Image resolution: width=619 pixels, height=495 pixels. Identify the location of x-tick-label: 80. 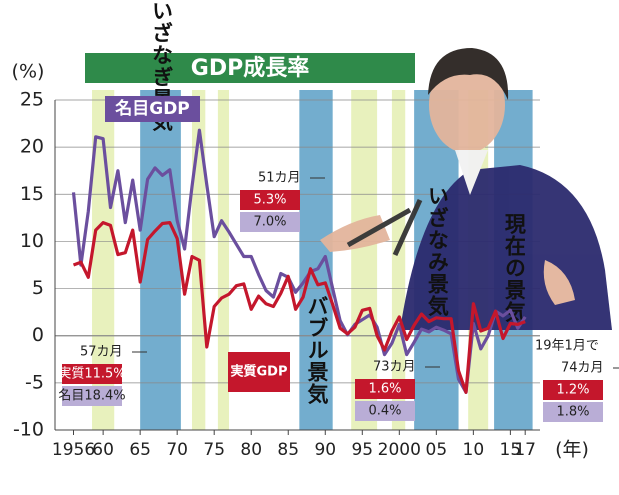
(251, 450).